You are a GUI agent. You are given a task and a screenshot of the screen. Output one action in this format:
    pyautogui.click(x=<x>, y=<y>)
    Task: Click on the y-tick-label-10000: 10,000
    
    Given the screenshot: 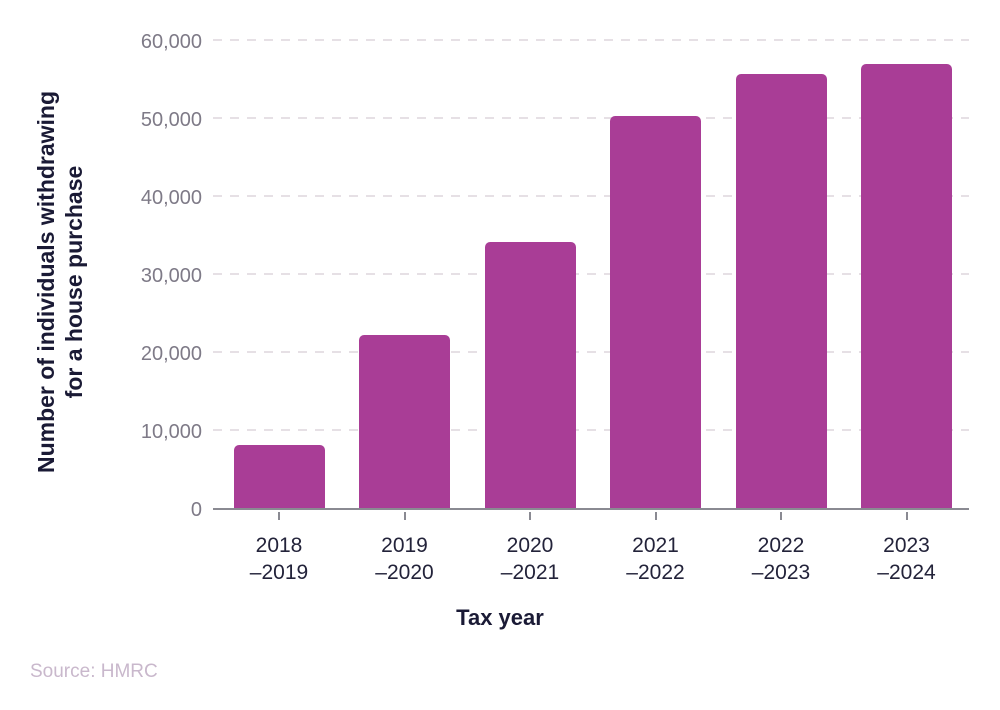 What is the action you would take?
    pyautogui.click(x=171, y=432)
    